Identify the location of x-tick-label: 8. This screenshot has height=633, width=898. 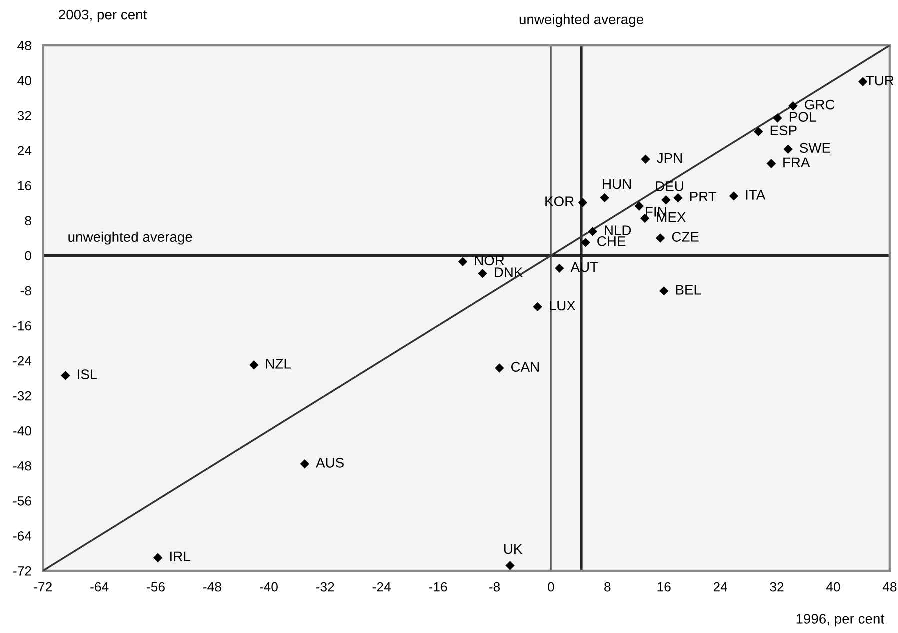
(607, 587).